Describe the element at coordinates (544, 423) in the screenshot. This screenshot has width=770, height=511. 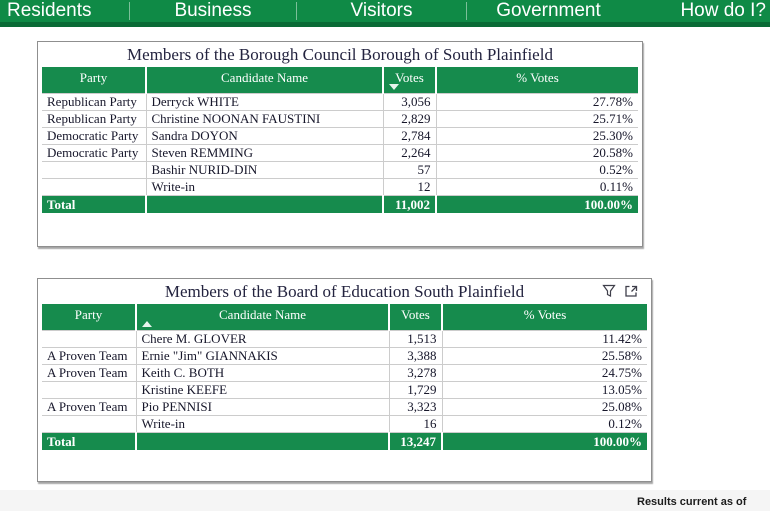
I see `cell-pct: 0.12%` at that location.